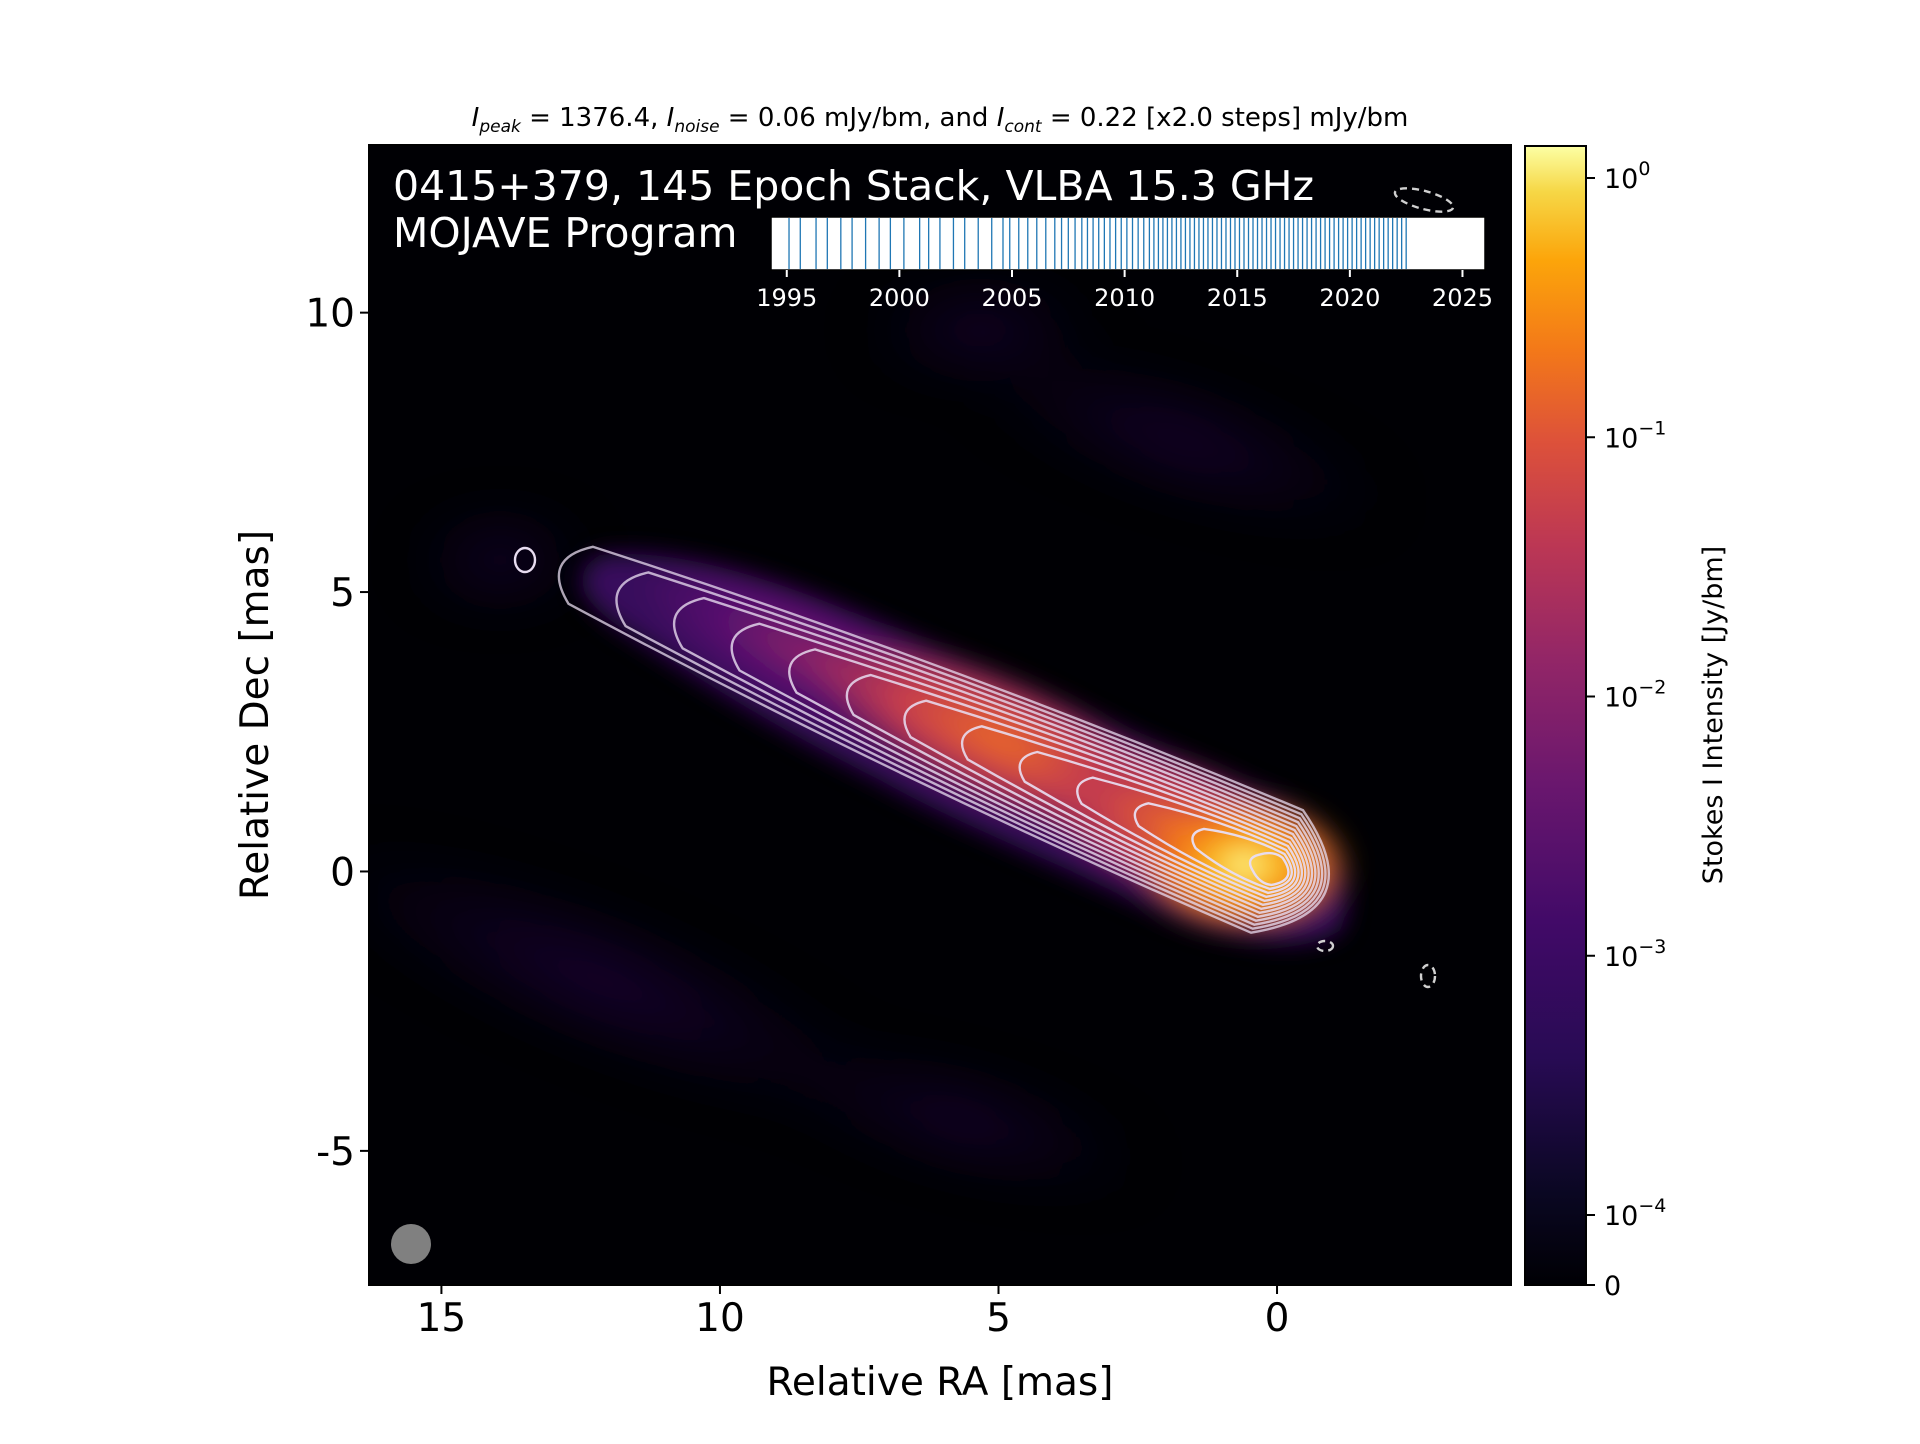 The height and width of the screenshot is (1444, 1920). I want to click on source-annotation-line2: MOJAVE Program, so click(565, 233).